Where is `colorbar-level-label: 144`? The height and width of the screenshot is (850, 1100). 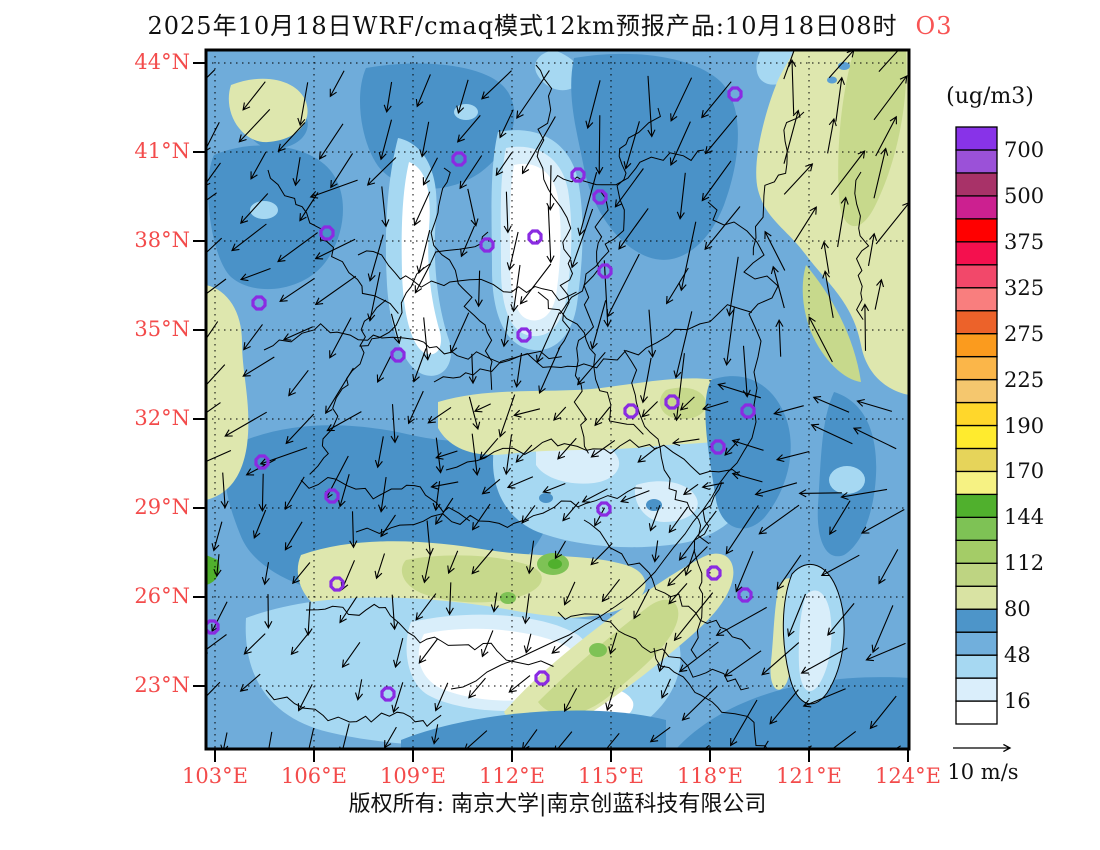
colorbar-level-label: 144 is located at coordinates (1024, 517).